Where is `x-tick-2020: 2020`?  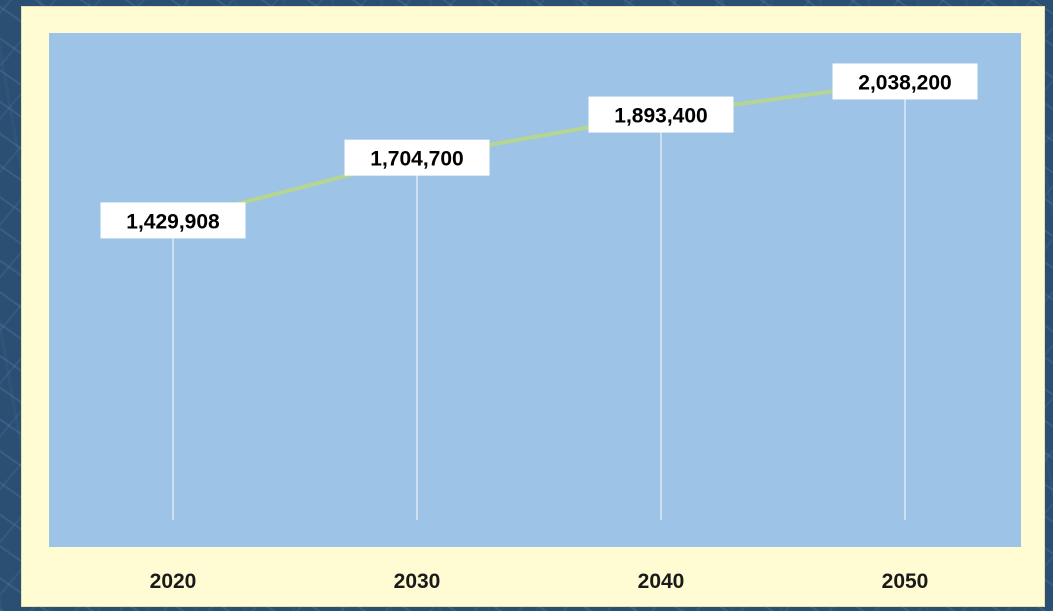
x-tick-2020: 2020 is located at coordinates (173, 581).